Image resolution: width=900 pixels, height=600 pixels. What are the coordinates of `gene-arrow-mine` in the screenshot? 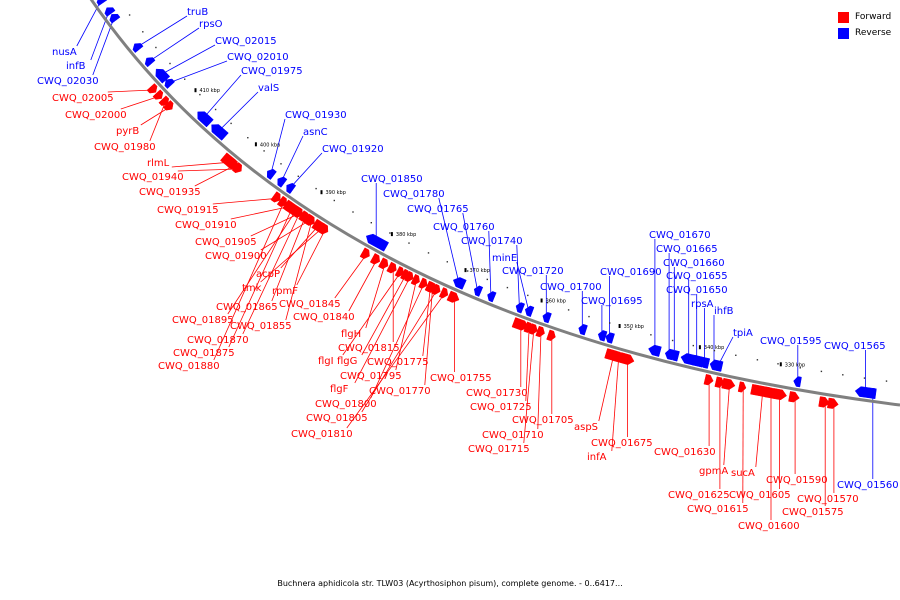 It's located at (529, 311).